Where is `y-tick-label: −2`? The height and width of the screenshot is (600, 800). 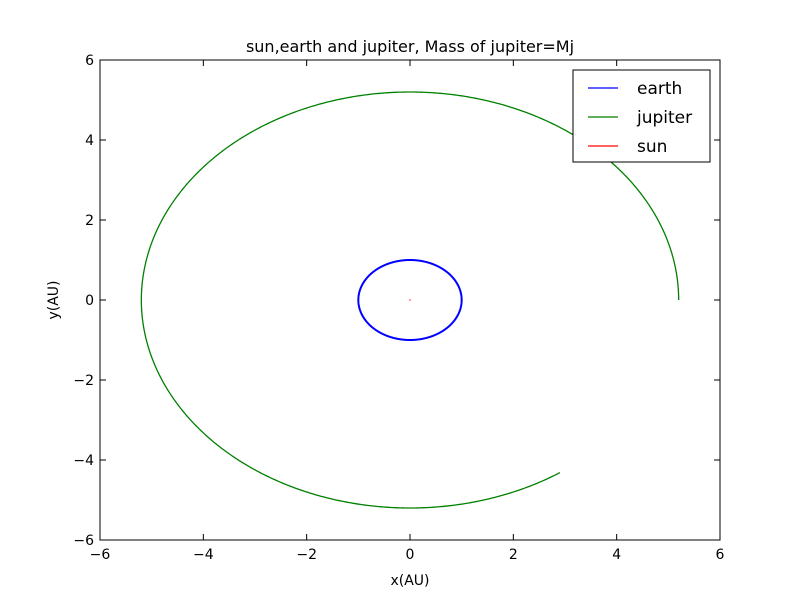 y-tick-label: −2 is located at coordinates (83, 381).